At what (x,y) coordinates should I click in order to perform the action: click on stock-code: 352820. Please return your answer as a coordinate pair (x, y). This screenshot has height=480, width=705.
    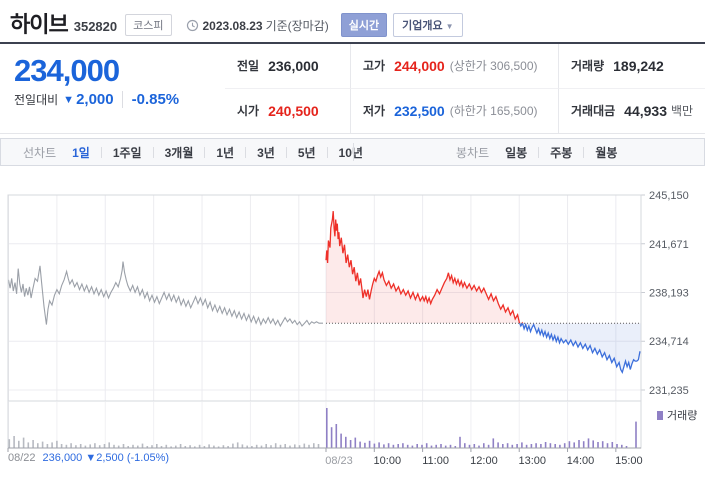
    Looking at the image, I should click on (95, 26).